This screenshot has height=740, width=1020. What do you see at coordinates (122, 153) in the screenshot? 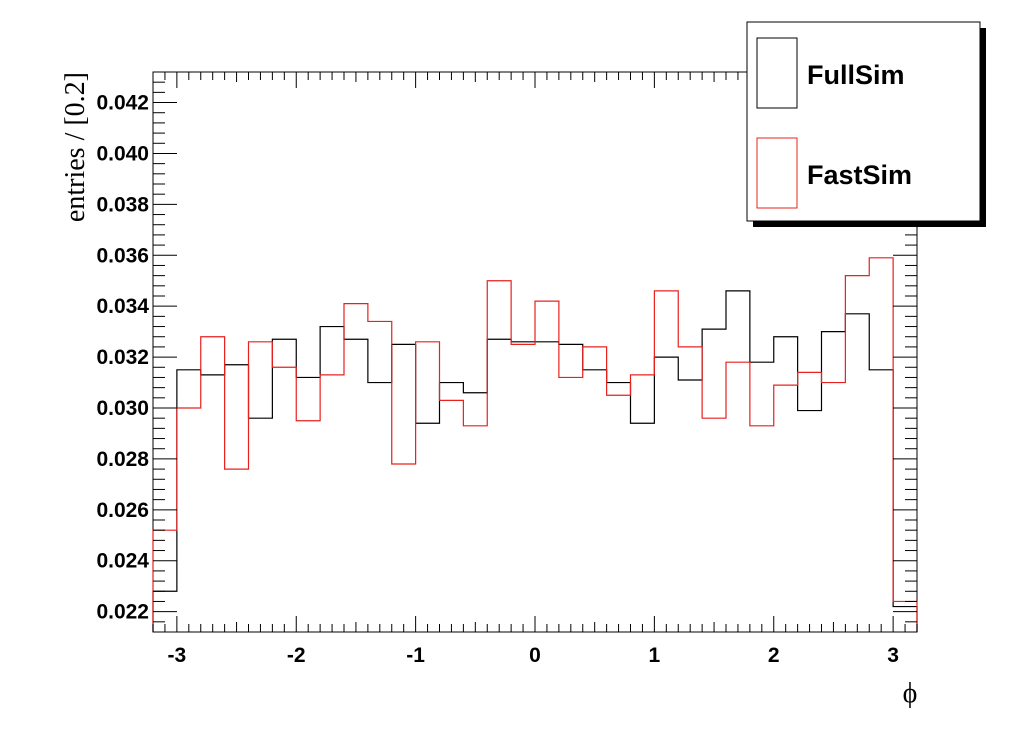
I see `y-tick-label: 0.040` at bounding box center [122, 153].